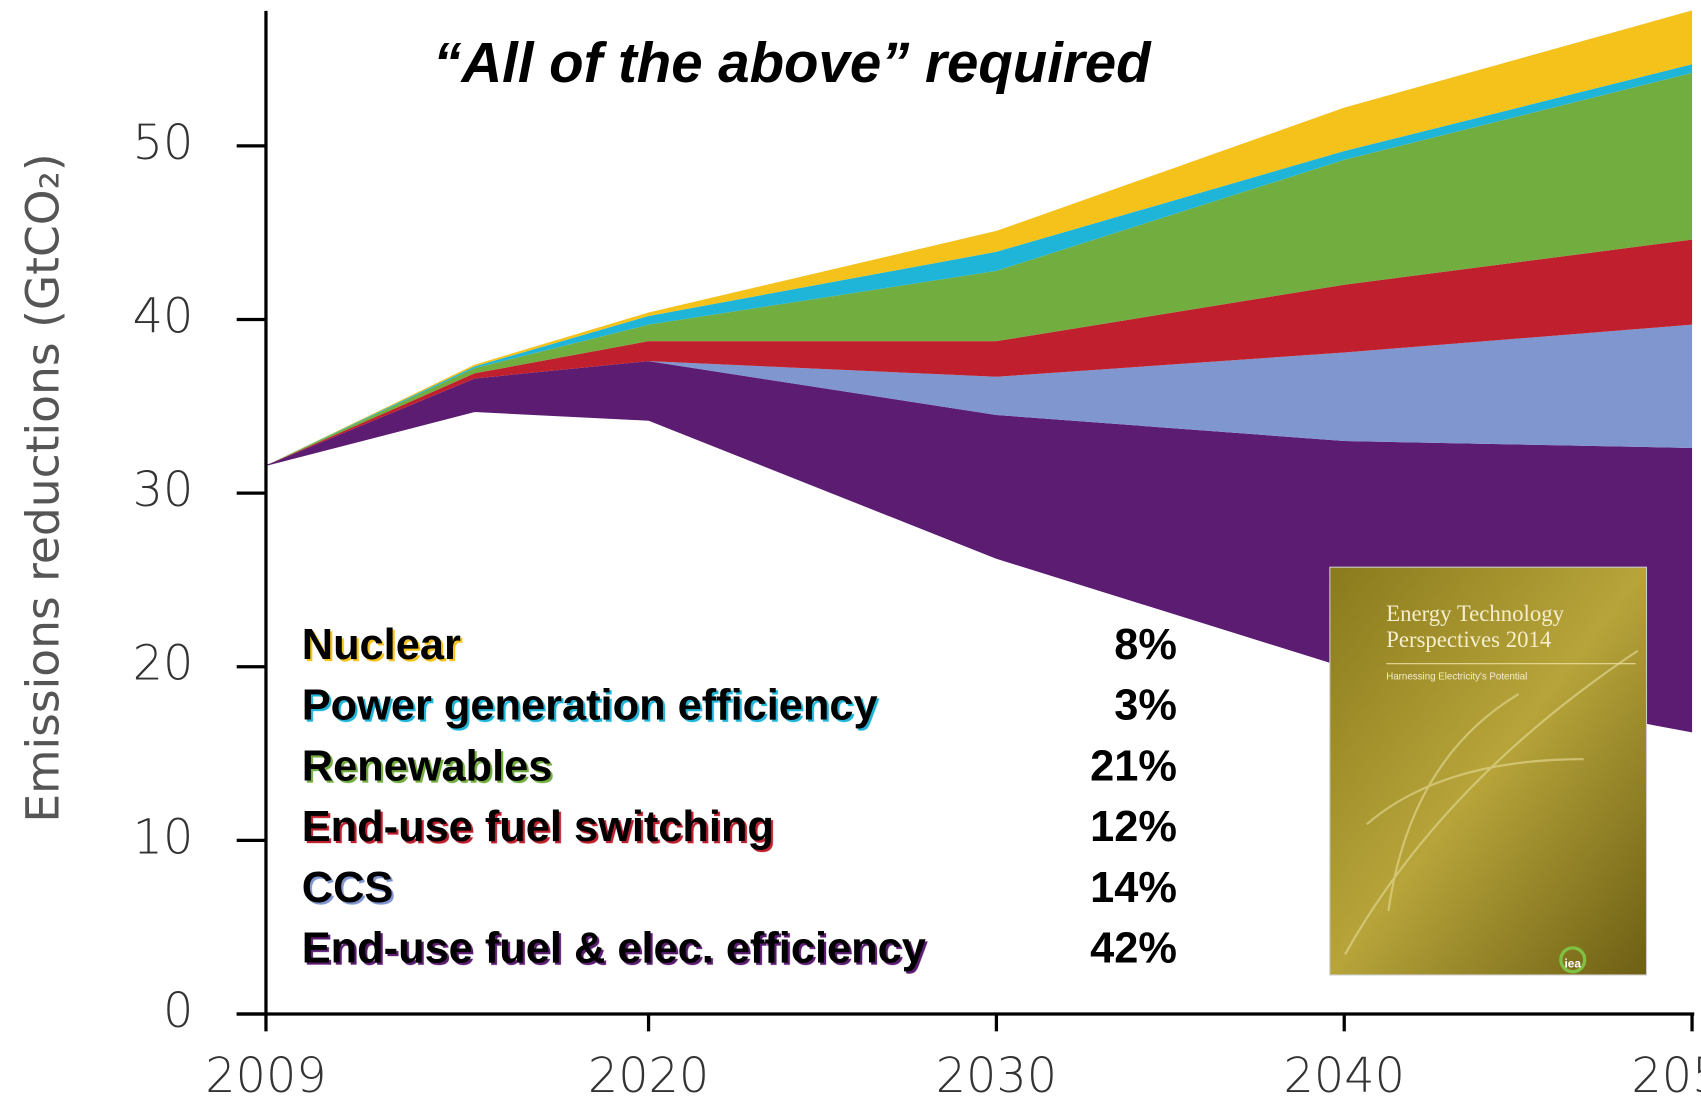  I want to click on cover-title: Energy Technology, so click(1475, 613).